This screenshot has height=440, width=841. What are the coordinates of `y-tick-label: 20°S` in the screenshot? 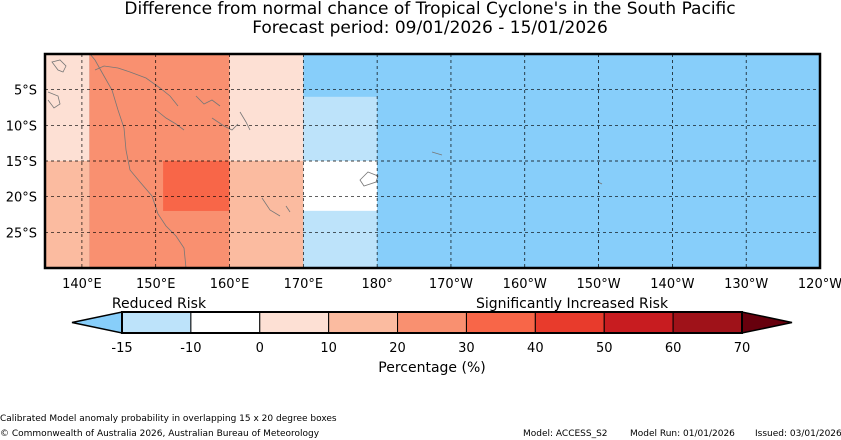 It's located at (21, 198).